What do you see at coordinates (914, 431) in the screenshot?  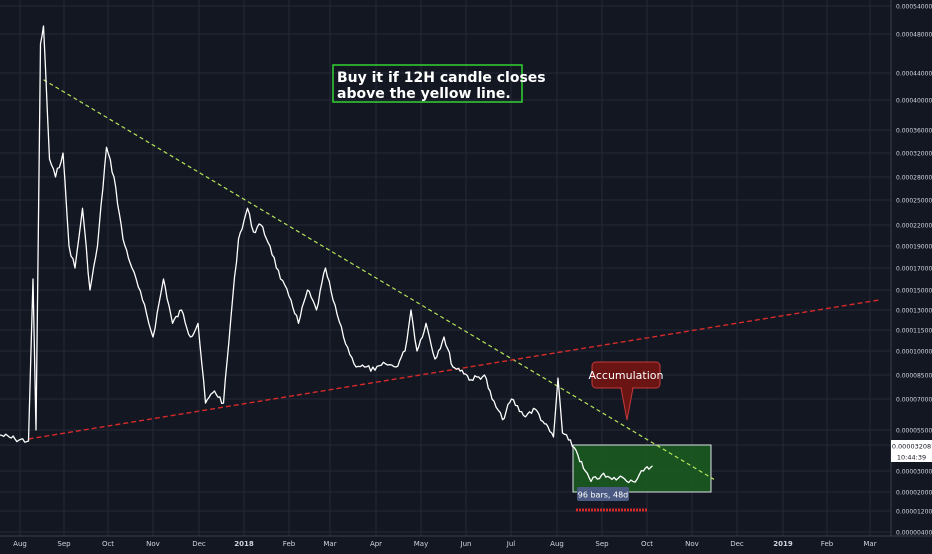 I see `y-tick-label: 0.00005500` at bounding box center [914, 431].